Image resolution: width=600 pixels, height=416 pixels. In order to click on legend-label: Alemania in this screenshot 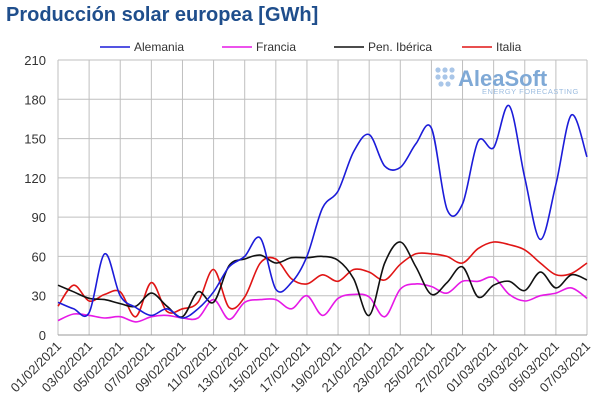, I will do `click(159, 47)`.